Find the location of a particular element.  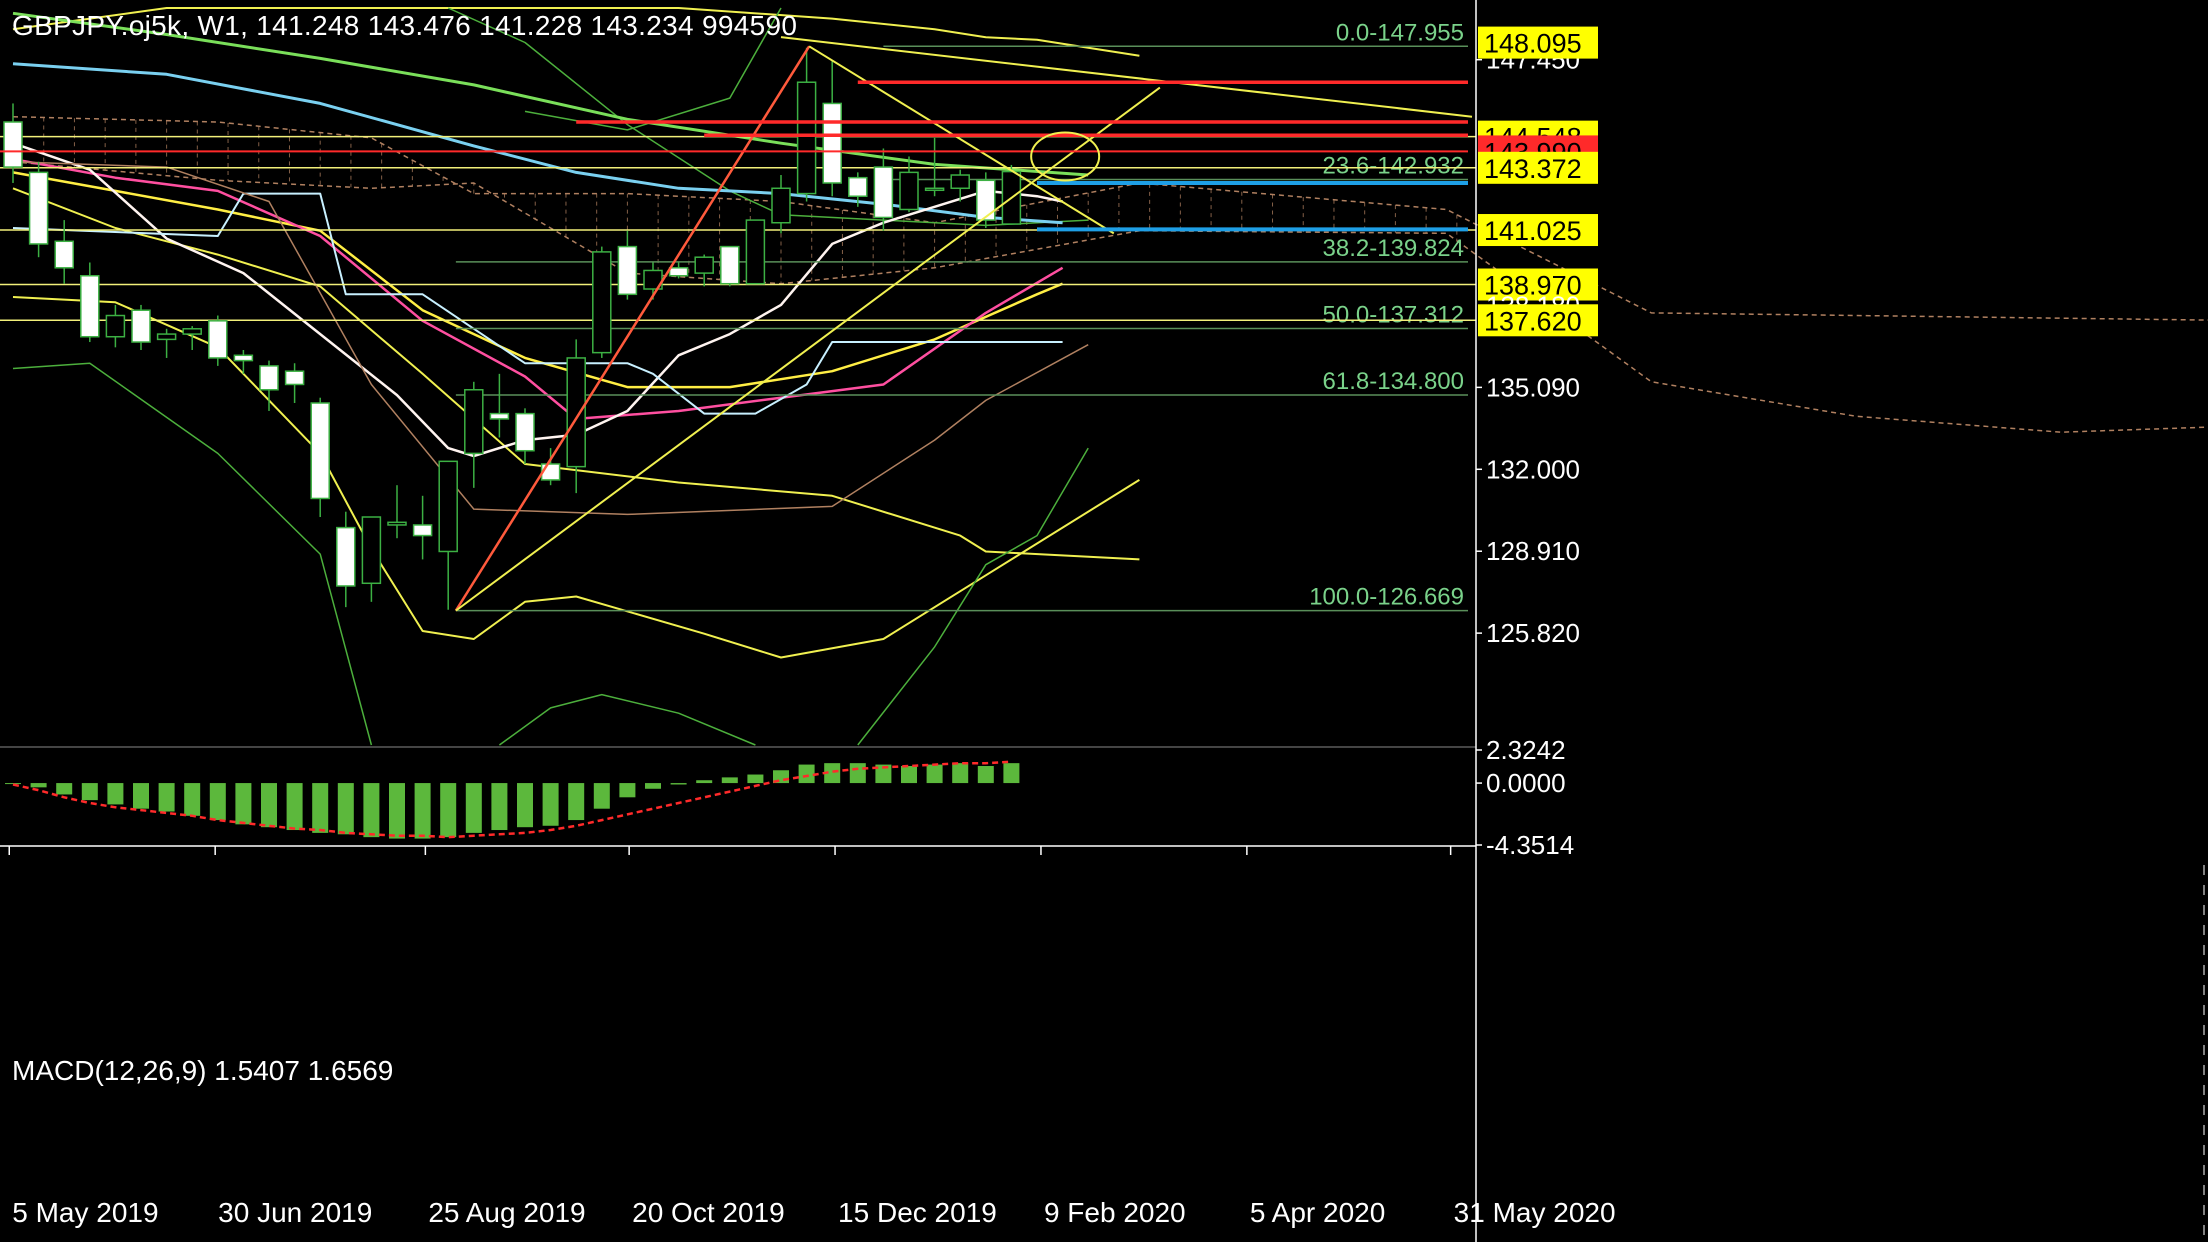

bollinger-lower is located at coordinates (576, 477).